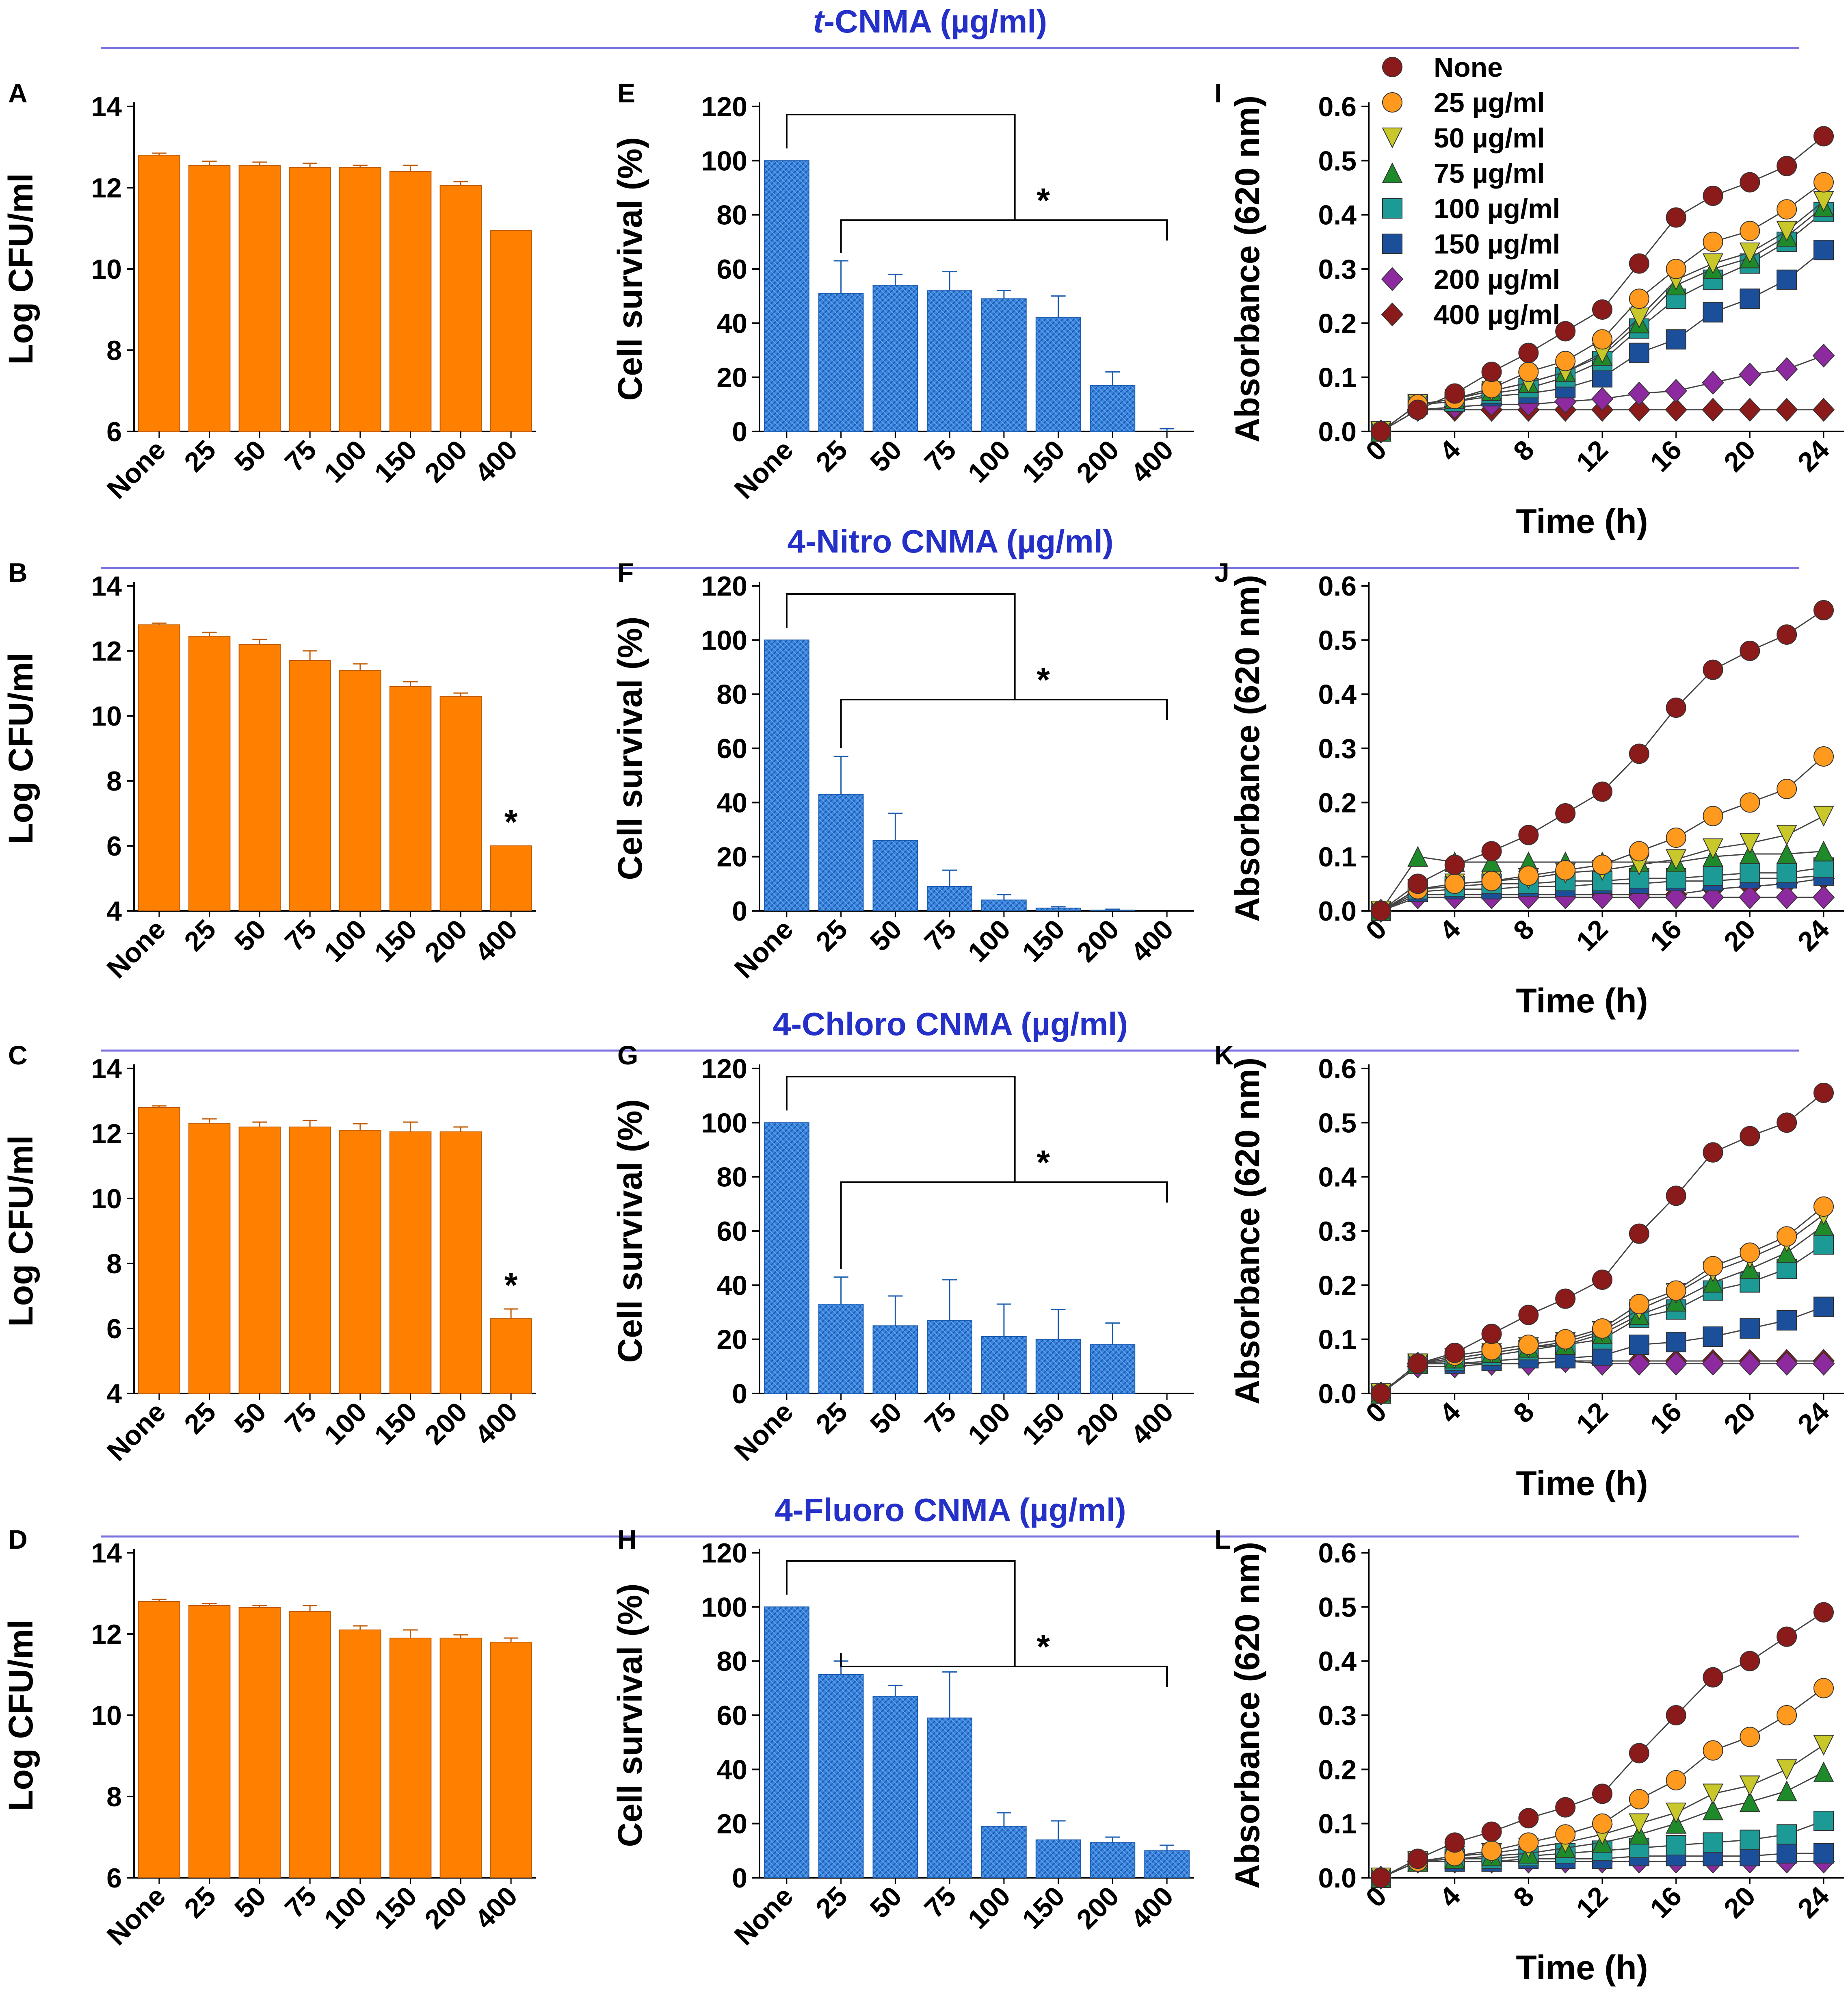 This screenshot has height=1998, width=1848. Describe the element at coordinates (159, 767) in the screenshot. I see `bar-None` at that location.